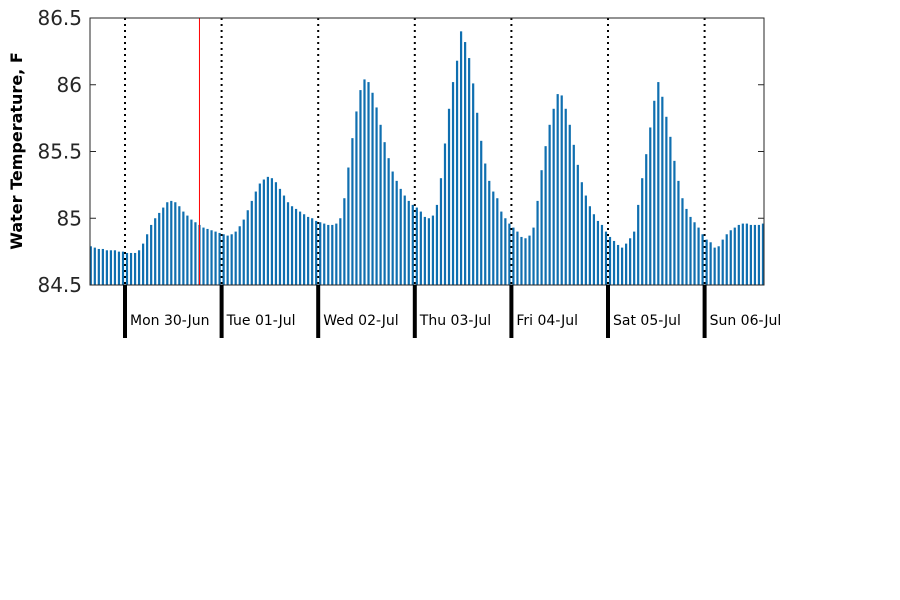  Describe the element at coordinates (746, 321) in the screenshot. I see `day-label: Sun 06-Jul` at that location.